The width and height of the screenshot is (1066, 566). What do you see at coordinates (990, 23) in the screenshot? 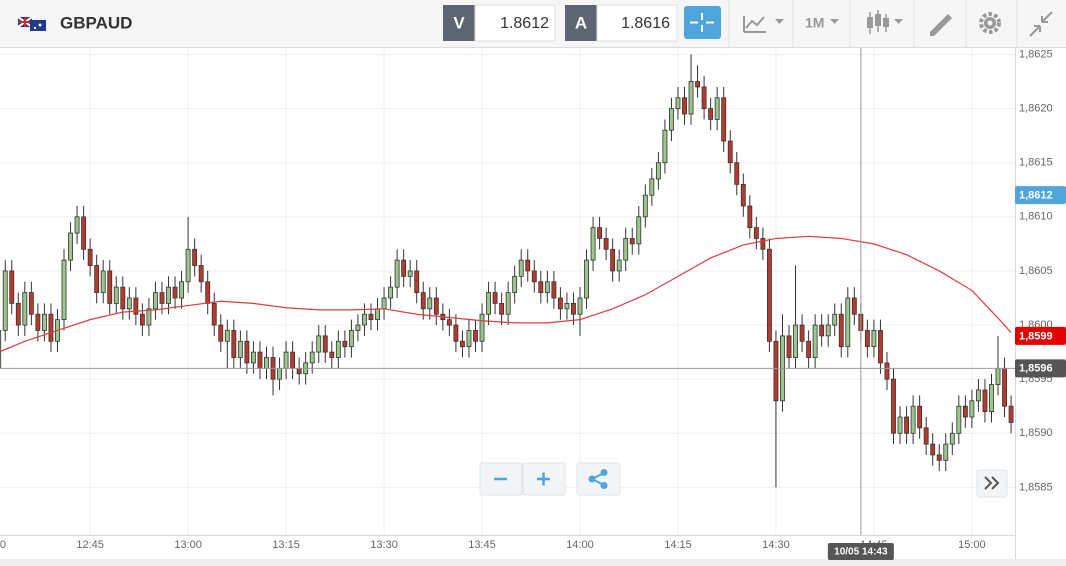
I see `settings-button` at bounding box center [990, 23].